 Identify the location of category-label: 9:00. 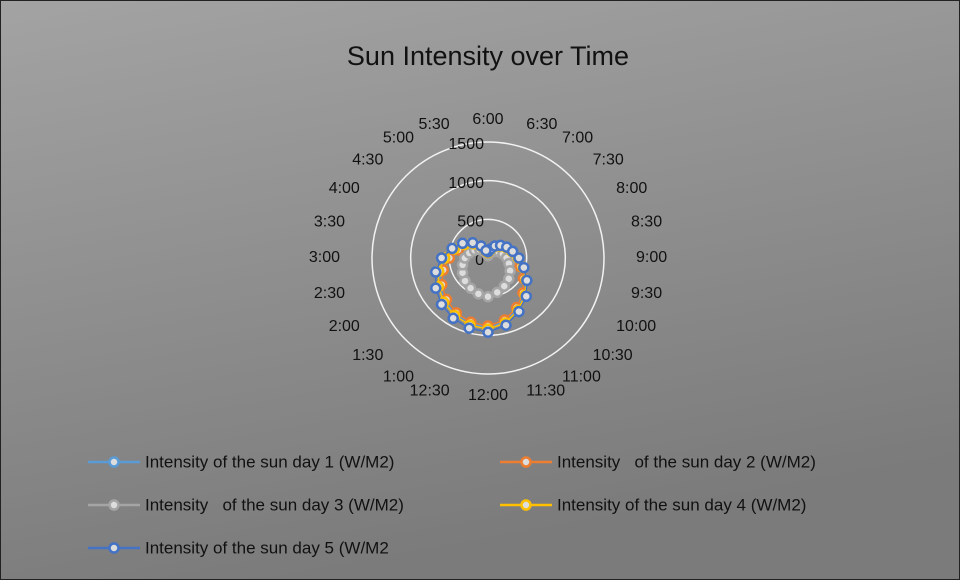
(651, 257).